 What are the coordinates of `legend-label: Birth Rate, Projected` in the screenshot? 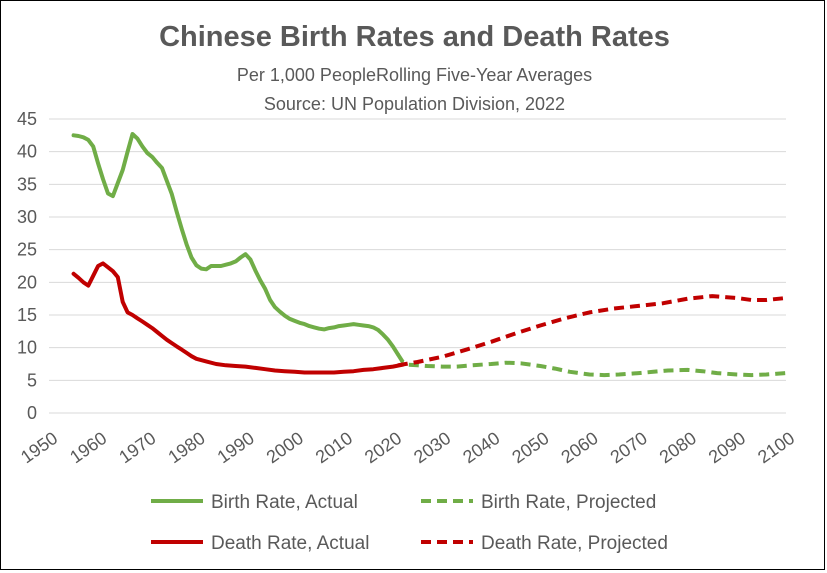 It's located at (568, 502).